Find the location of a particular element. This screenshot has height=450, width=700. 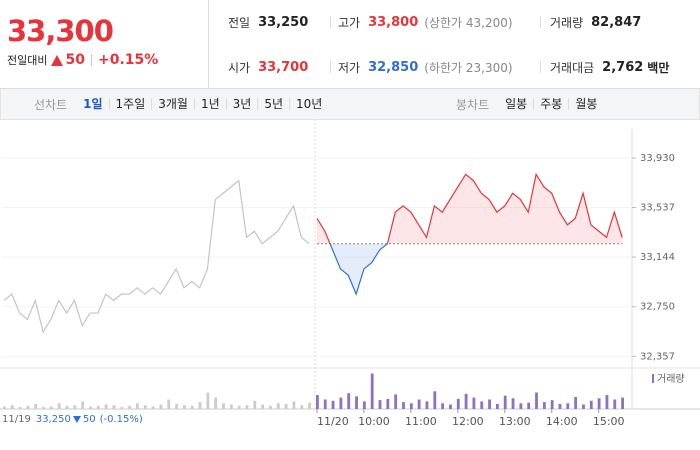

change-rate: +0.15% is located at coordinates (128, 60).